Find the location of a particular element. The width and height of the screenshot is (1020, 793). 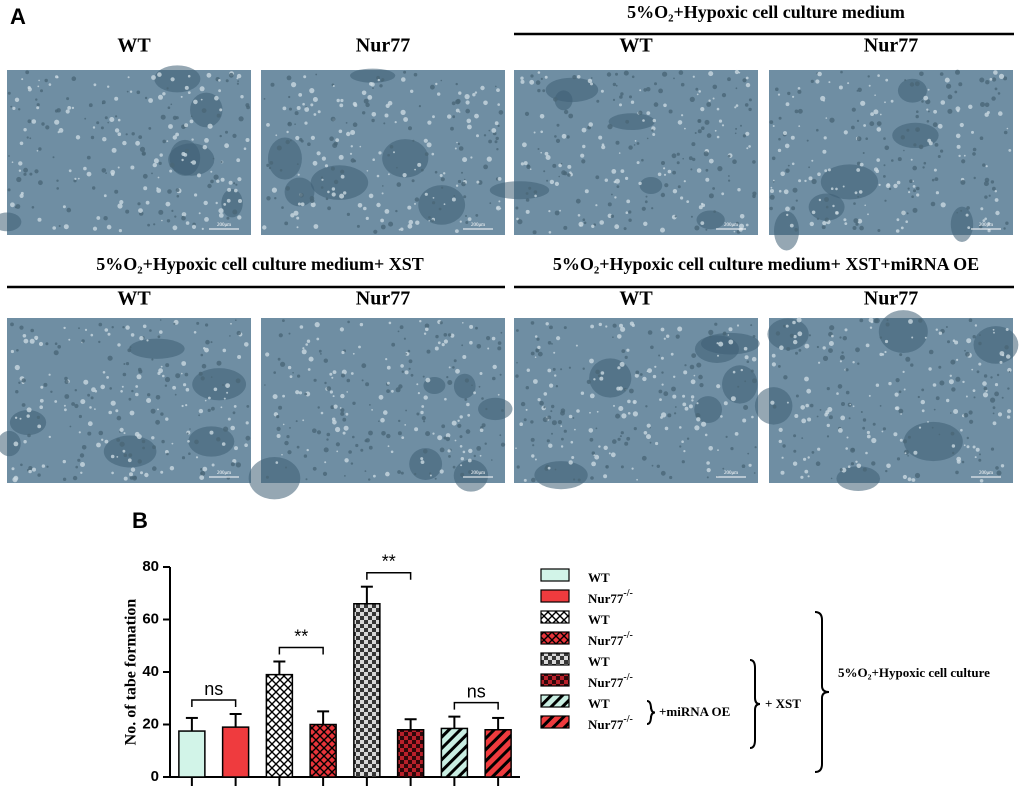

y-tick-label: 60 is located at coordinates (150, 618).